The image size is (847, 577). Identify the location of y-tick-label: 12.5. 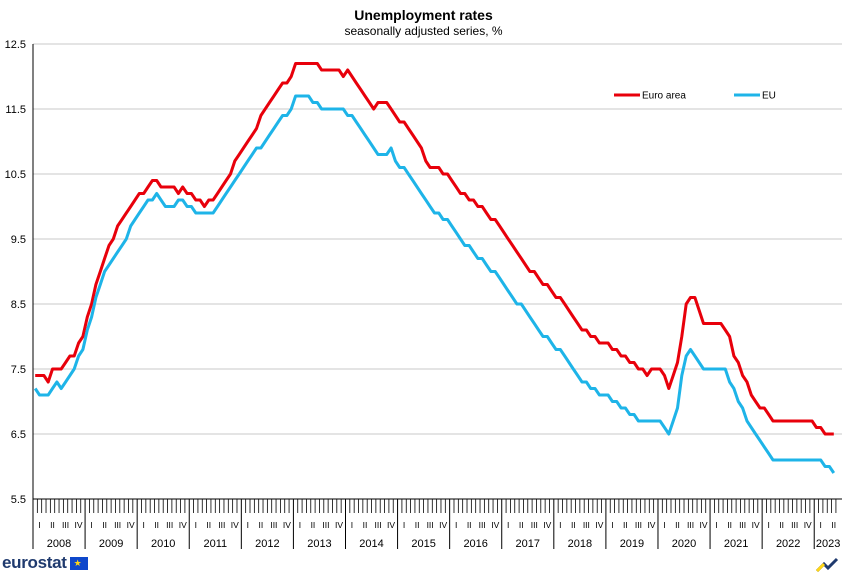
(15, 45).